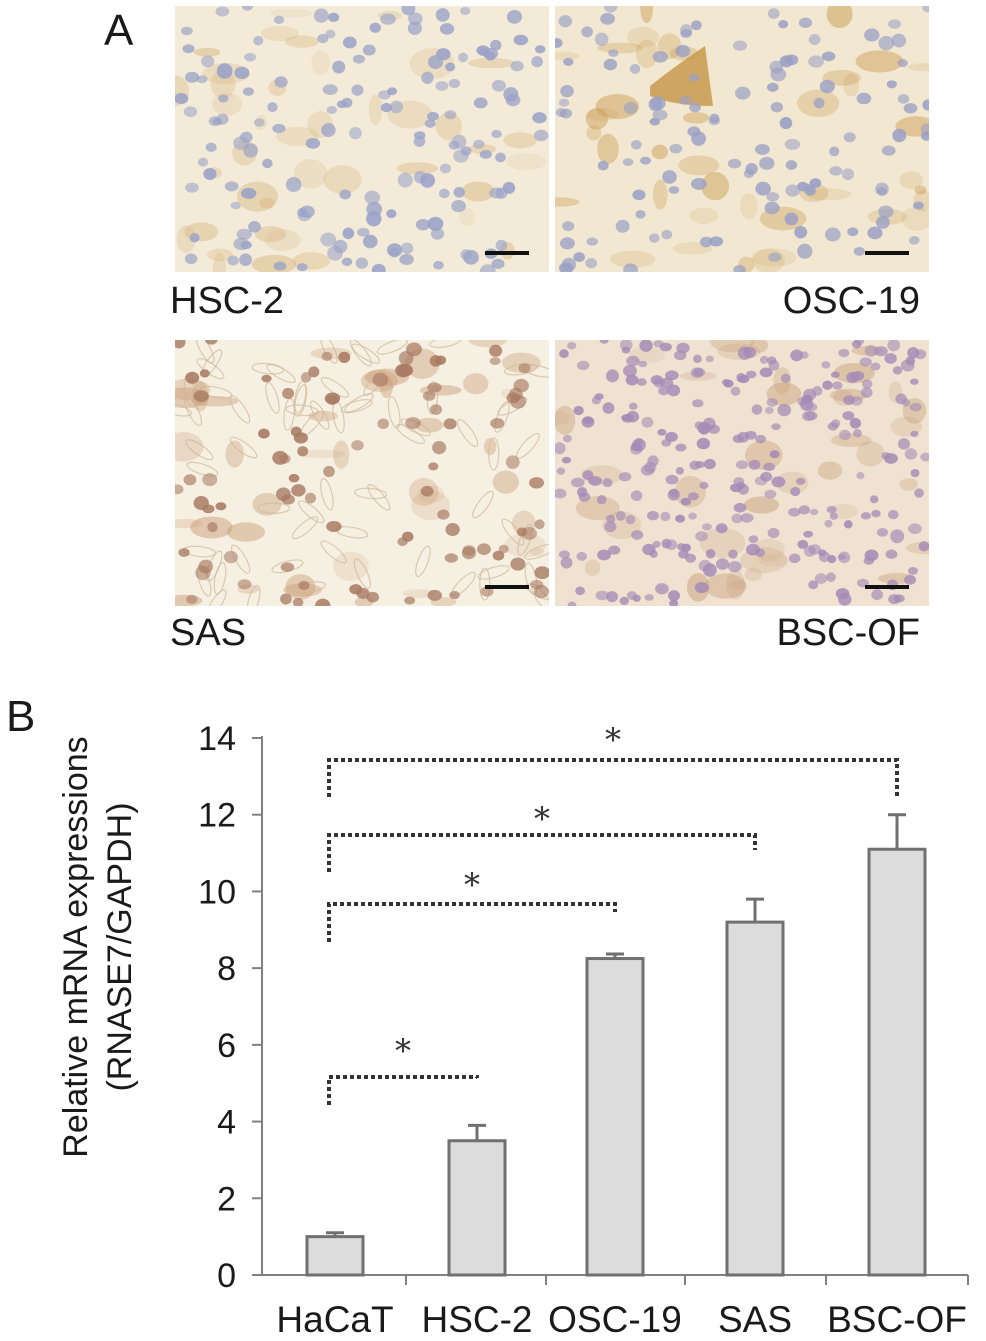  What do you see at coordinates (615, 1319) in the screenshot?
I see `x-tick-label: OSC-19` at bounding box center [615, 1319].